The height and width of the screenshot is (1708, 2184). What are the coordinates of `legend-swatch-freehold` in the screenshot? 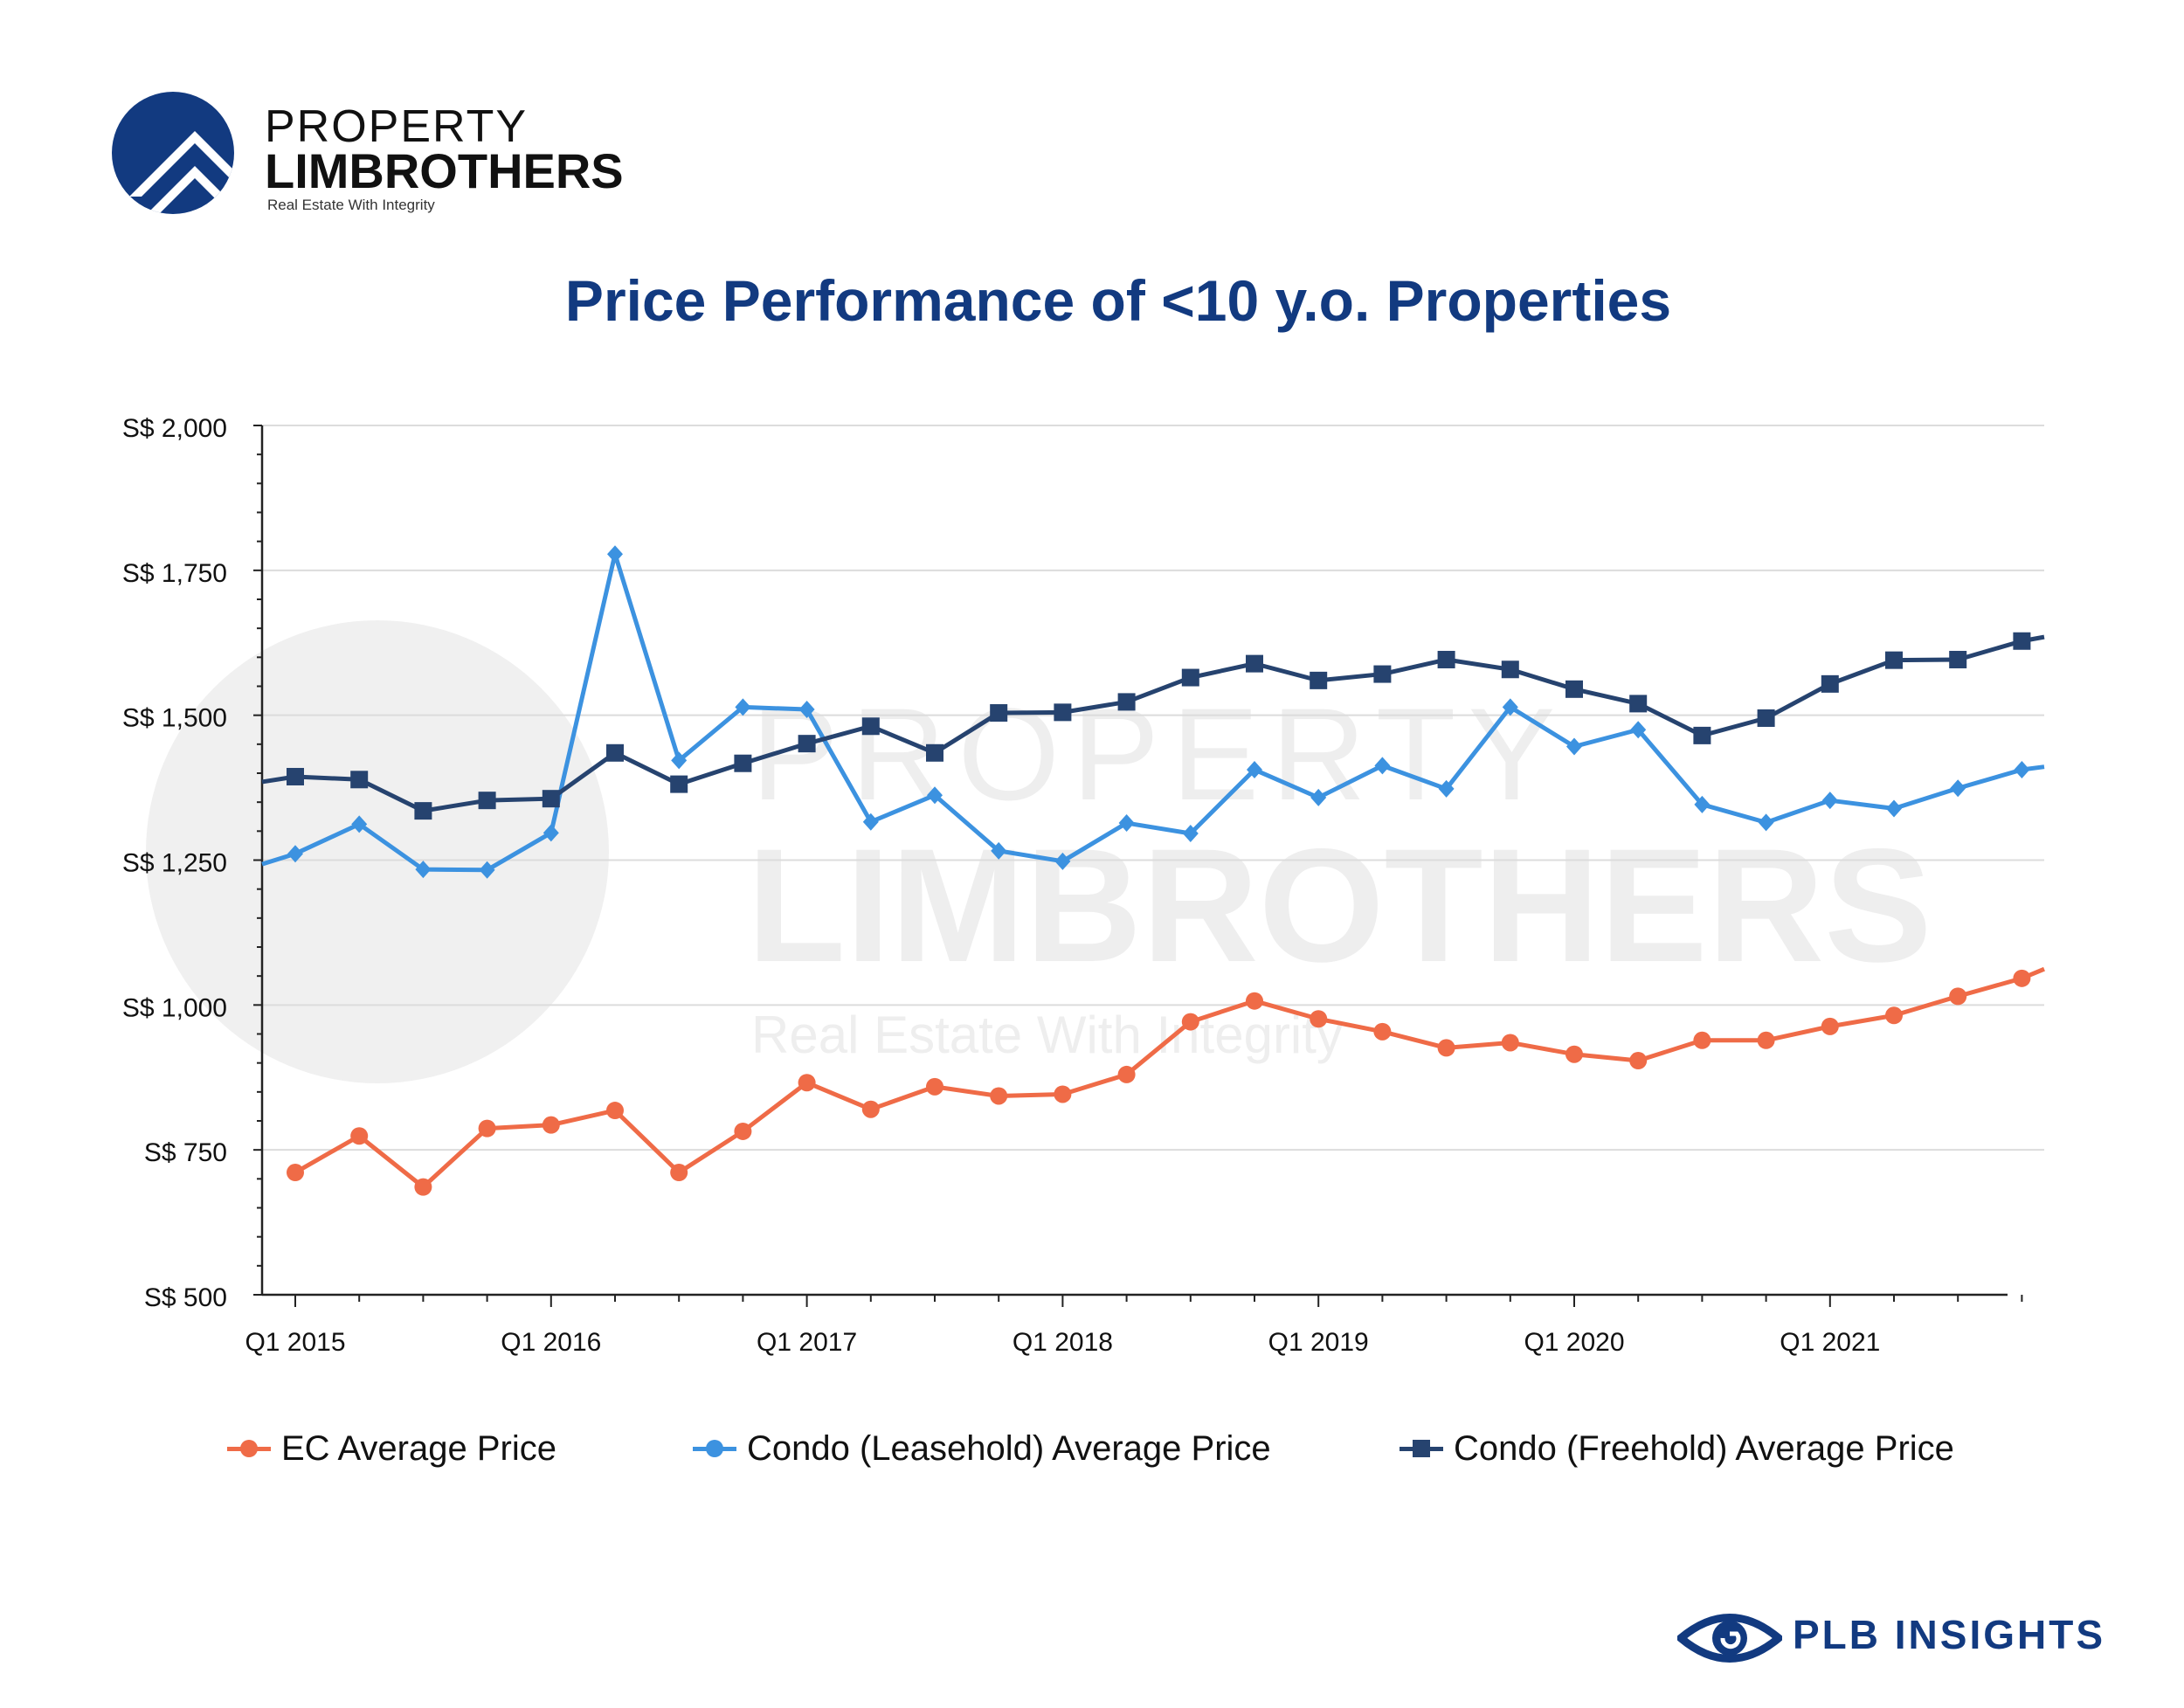 It's located at (1421, 1448).